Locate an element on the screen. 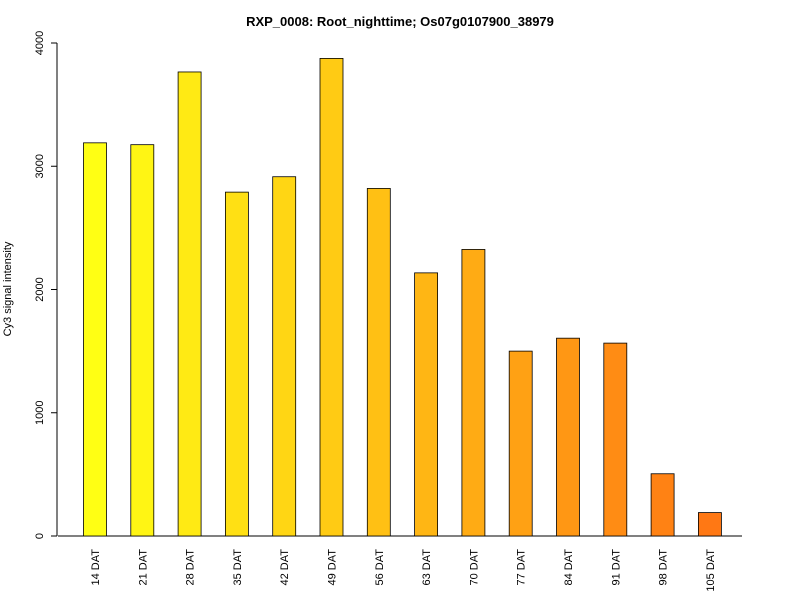  x-tick-label: 91 DAT is located at coordinates (616, 567).